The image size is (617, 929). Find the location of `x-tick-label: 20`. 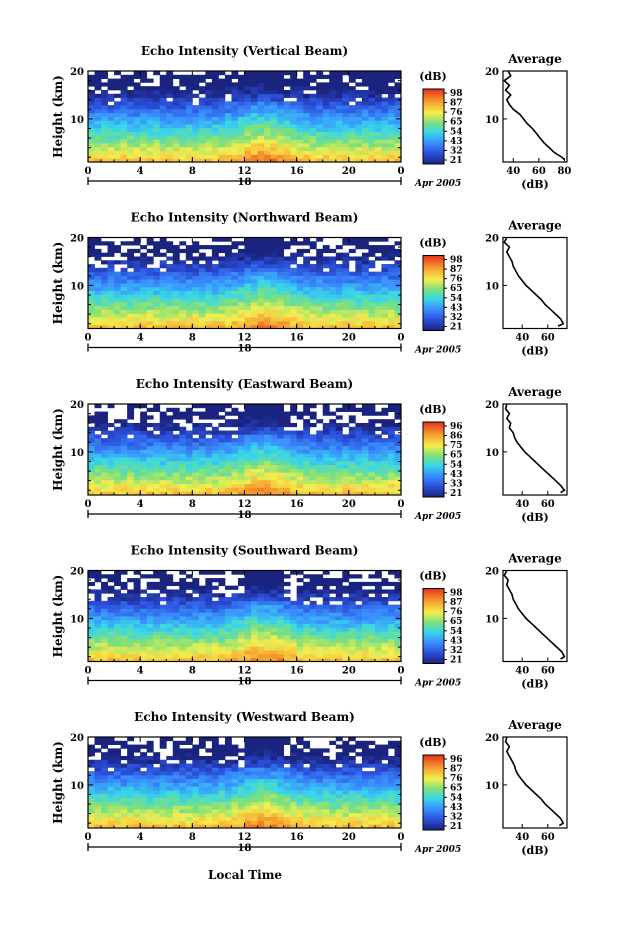

x-tick-label: 20 is located at coordinates (349, 504).